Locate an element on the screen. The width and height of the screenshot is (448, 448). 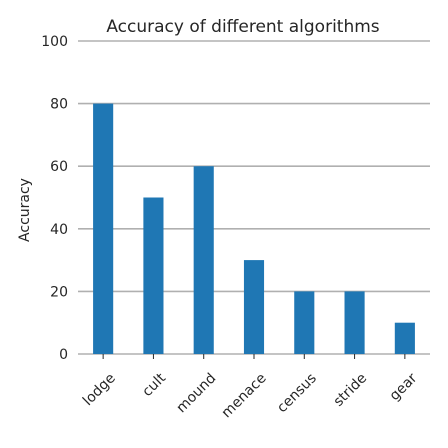
y-tick-label: 100 is located at coordinates (54, 42).